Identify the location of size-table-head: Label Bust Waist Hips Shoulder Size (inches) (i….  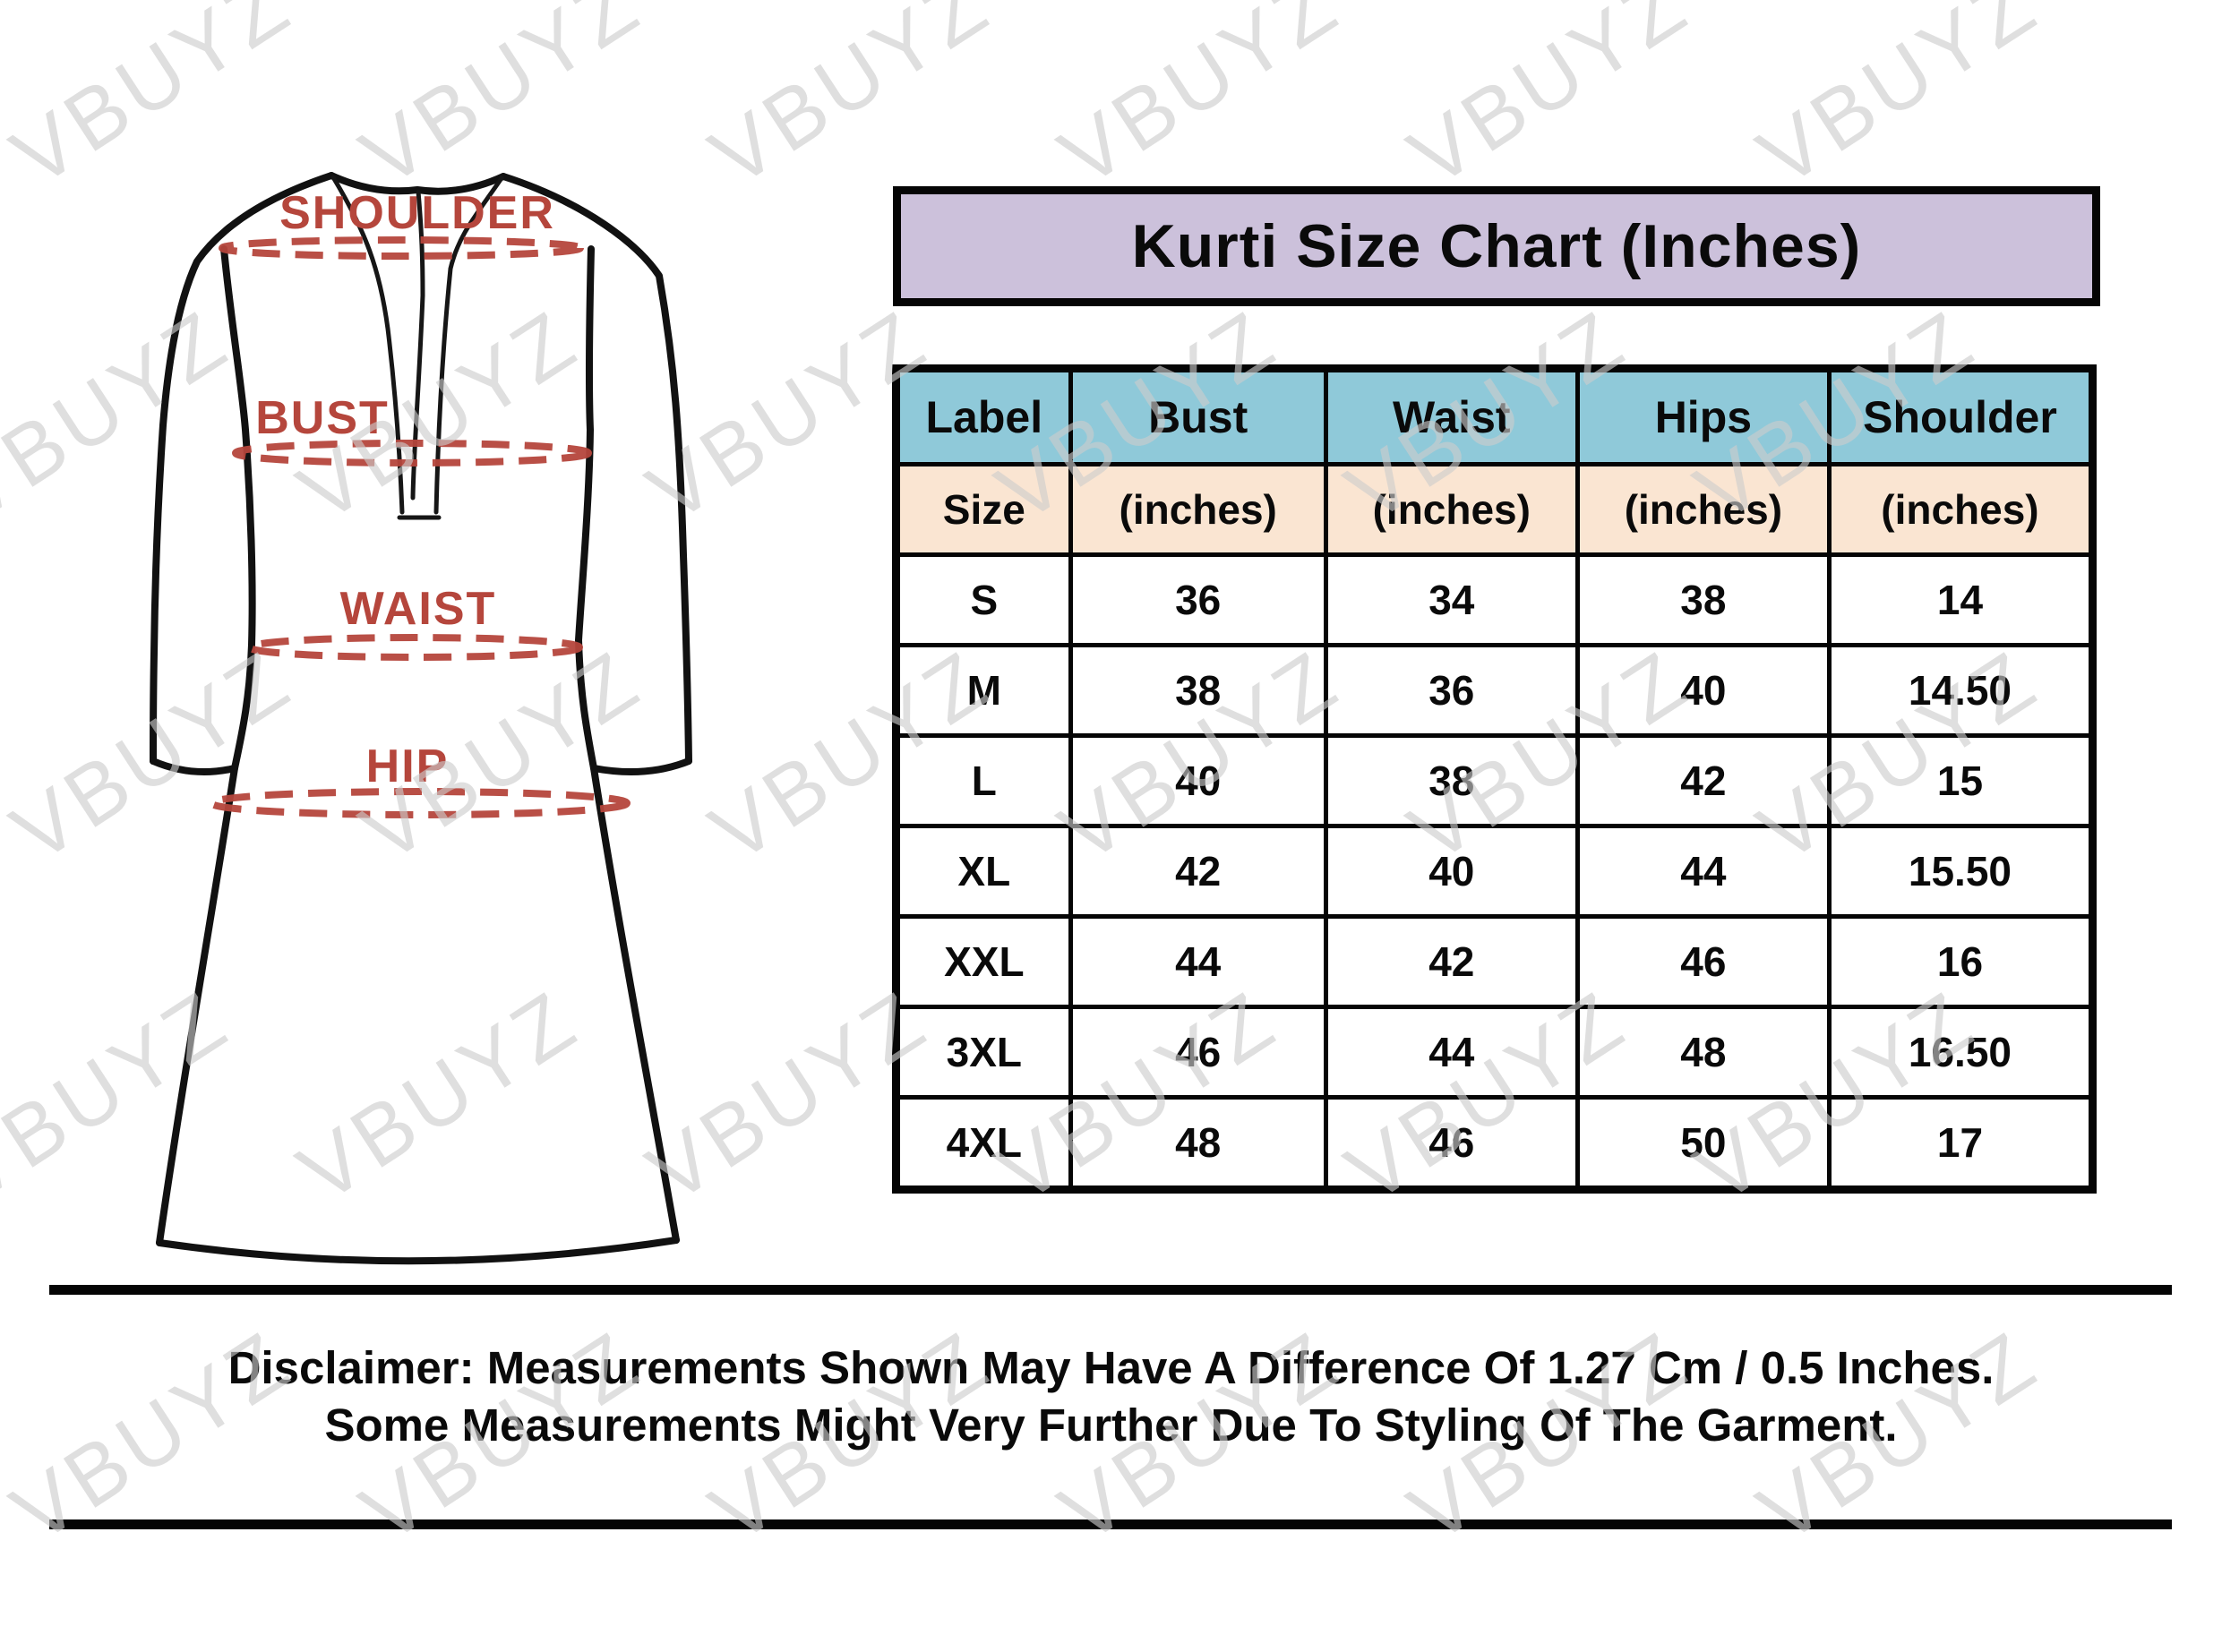
(1495, 461).